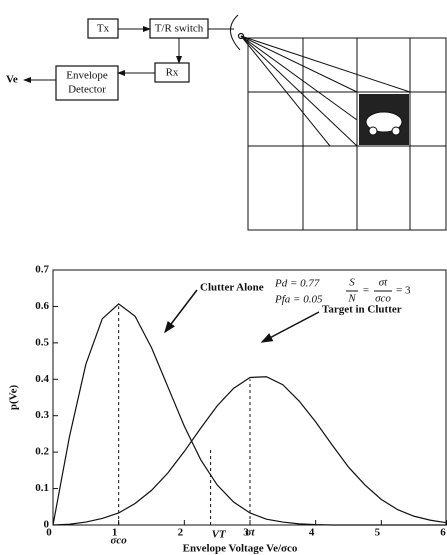 Image resolution: width=447 pixels, height=555 pixels. What do you see at coordinates (172, 73) in the screenshot?
I see `rx-label: Rx` at bounding box center [172, 73].